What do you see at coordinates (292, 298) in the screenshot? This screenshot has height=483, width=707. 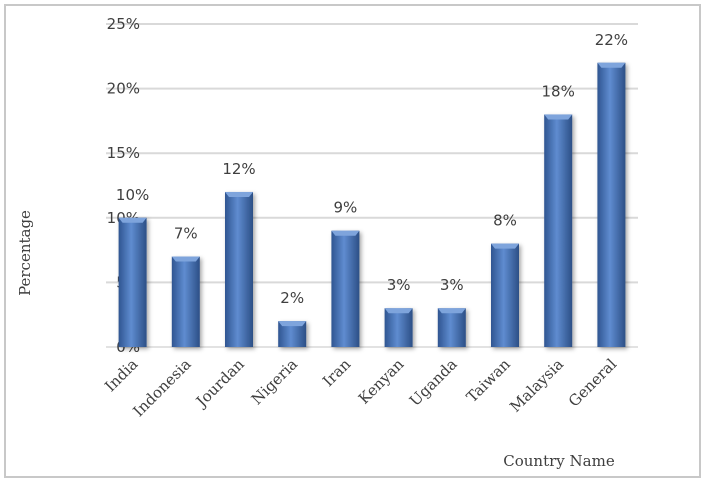 I see `data-label: 2%` at bounding box center [292, 298].